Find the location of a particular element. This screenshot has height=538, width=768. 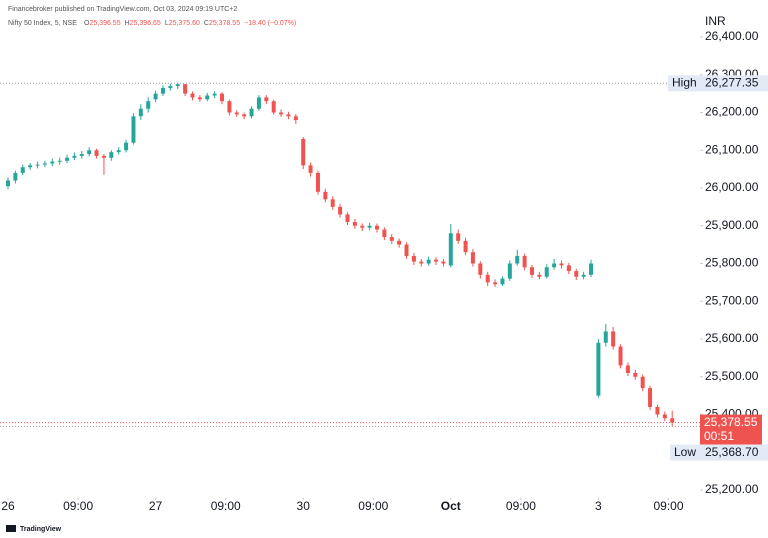

high-badge is located at coordinates (718, 83).